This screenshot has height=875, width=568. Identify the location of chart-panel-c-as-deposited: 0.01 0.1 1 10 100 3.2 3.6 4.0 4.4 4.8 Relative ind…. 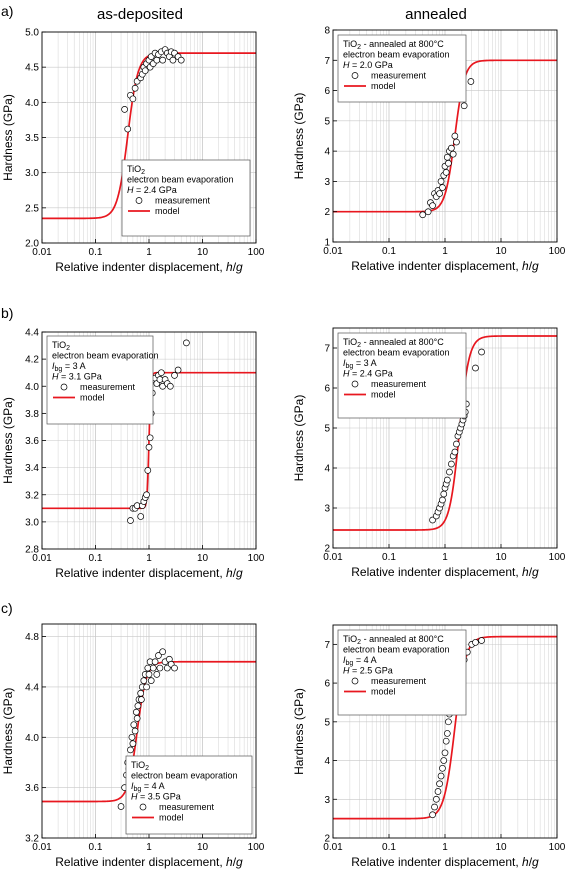
(133, 746).